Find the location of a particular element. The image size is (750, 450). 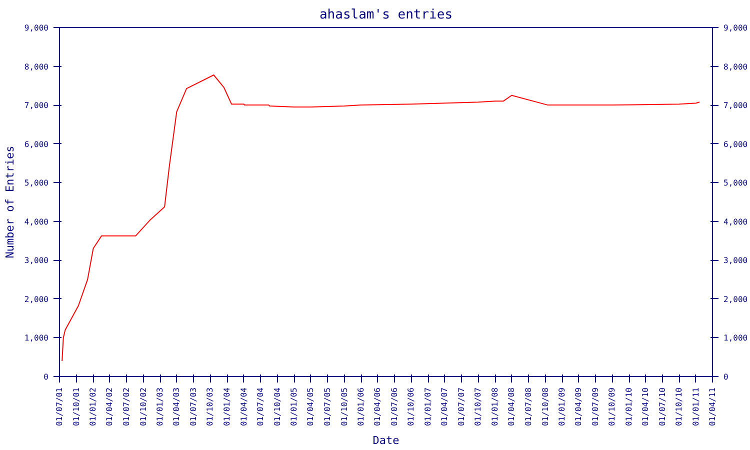

x-tick-label: 01/07/08 is located at coordinates (528, 406).